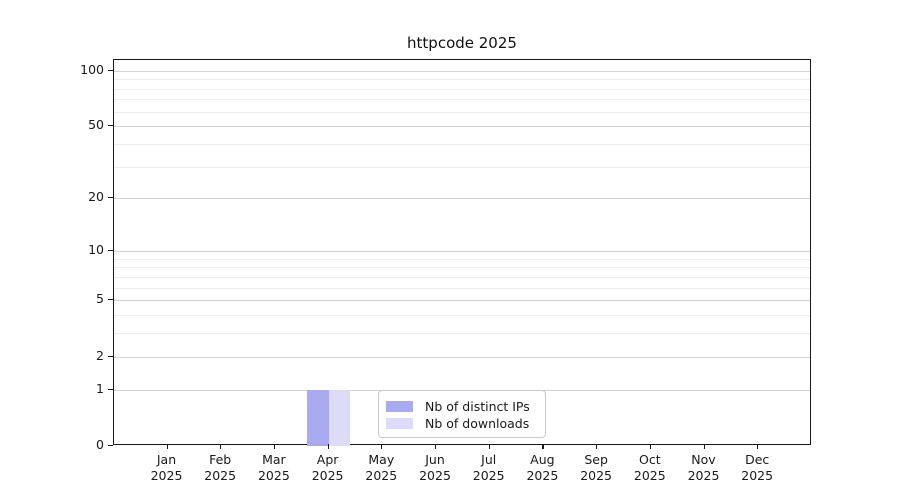 Image resolution: width=900 pixels, height=500 pixels. I want to click on chart-title: httpcode 2025, so click(462, 43).